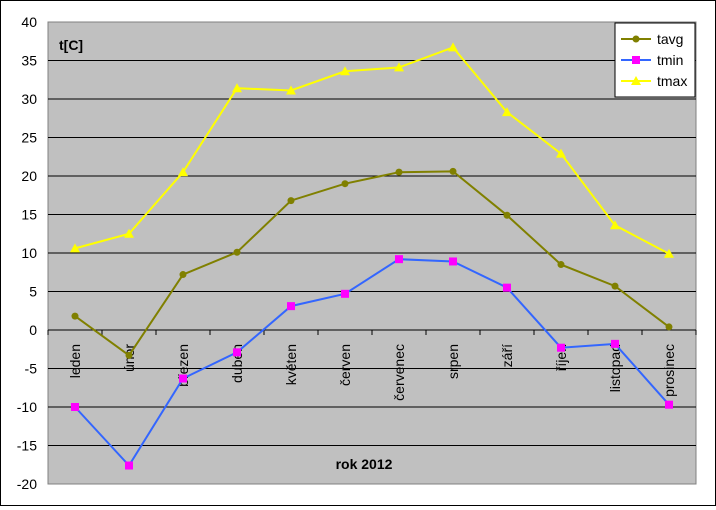 This screenshot has width=716, height=510. What do you see at coordinates (636, 60) in the screenshot?
I see `legend-marker-tmin` at bounding box center [636, 60].